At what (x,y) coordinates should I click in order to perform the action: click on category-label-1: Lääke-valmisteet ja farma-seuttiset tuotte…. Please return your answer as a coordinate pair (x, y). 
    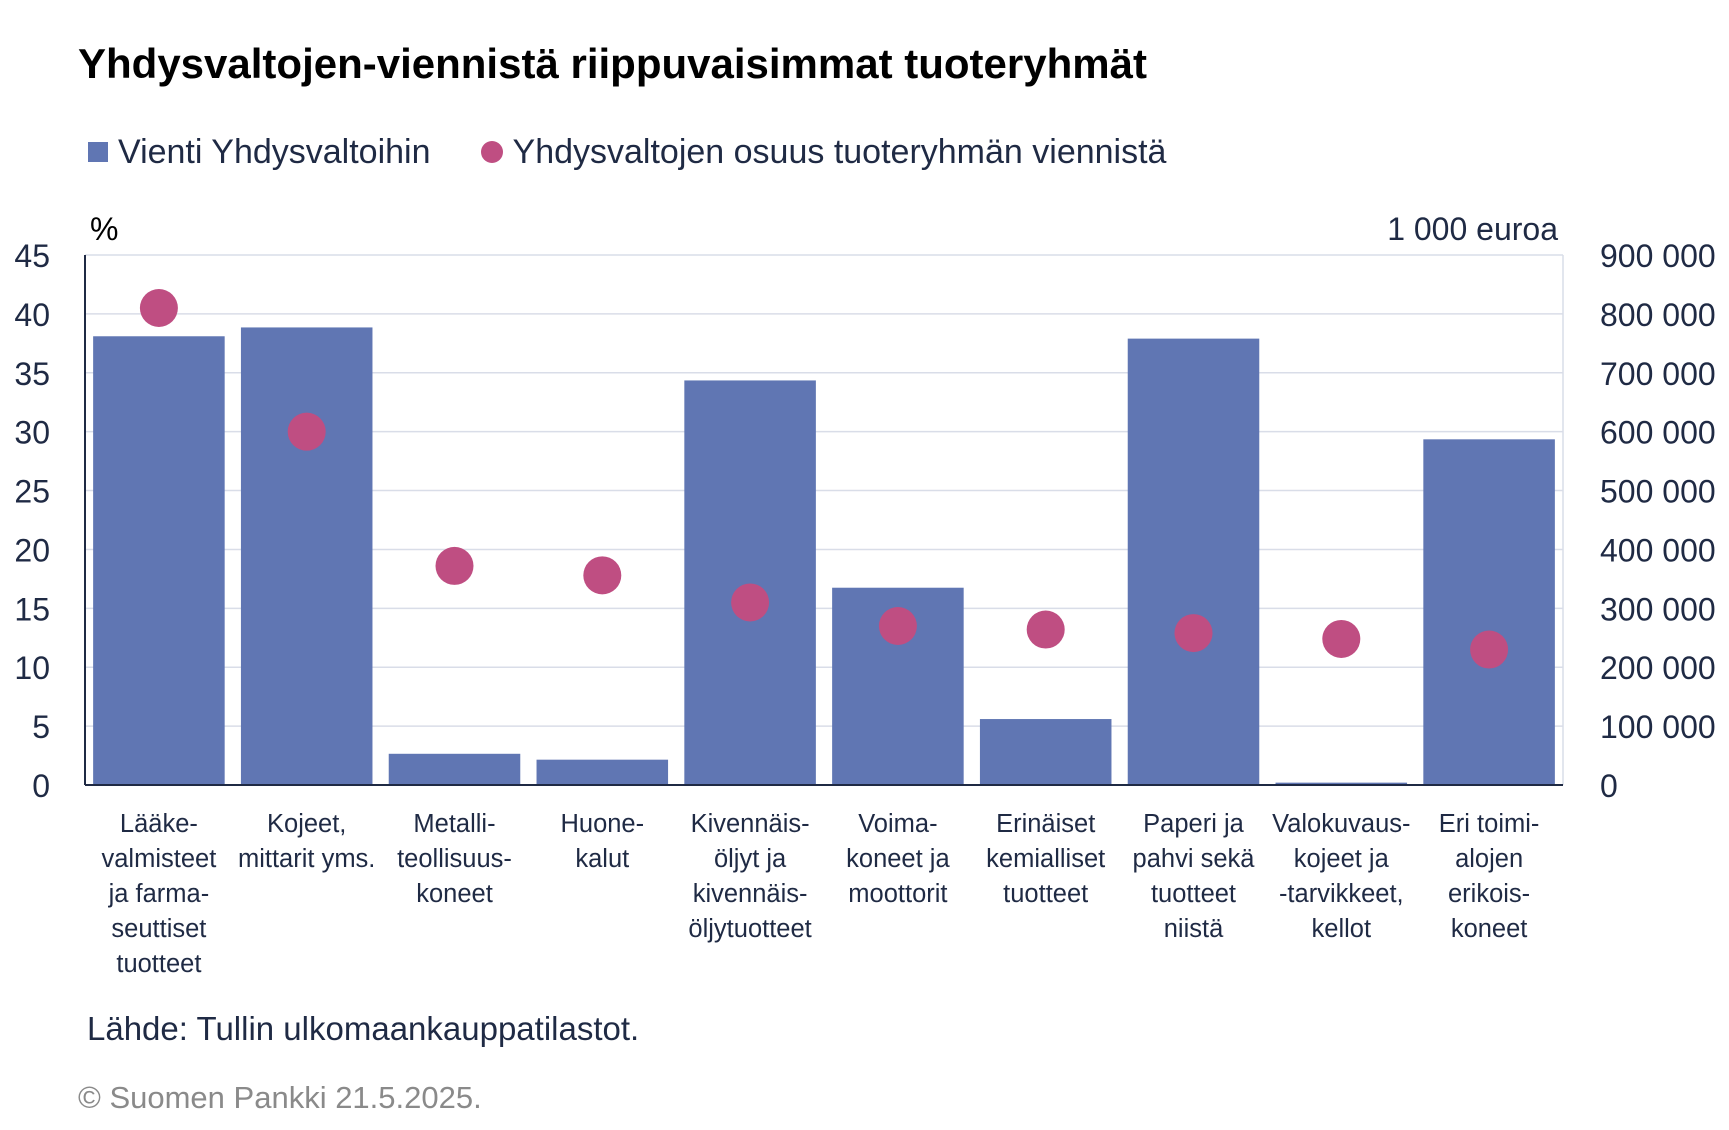
    Looking at the image, I should click on (159, 894).